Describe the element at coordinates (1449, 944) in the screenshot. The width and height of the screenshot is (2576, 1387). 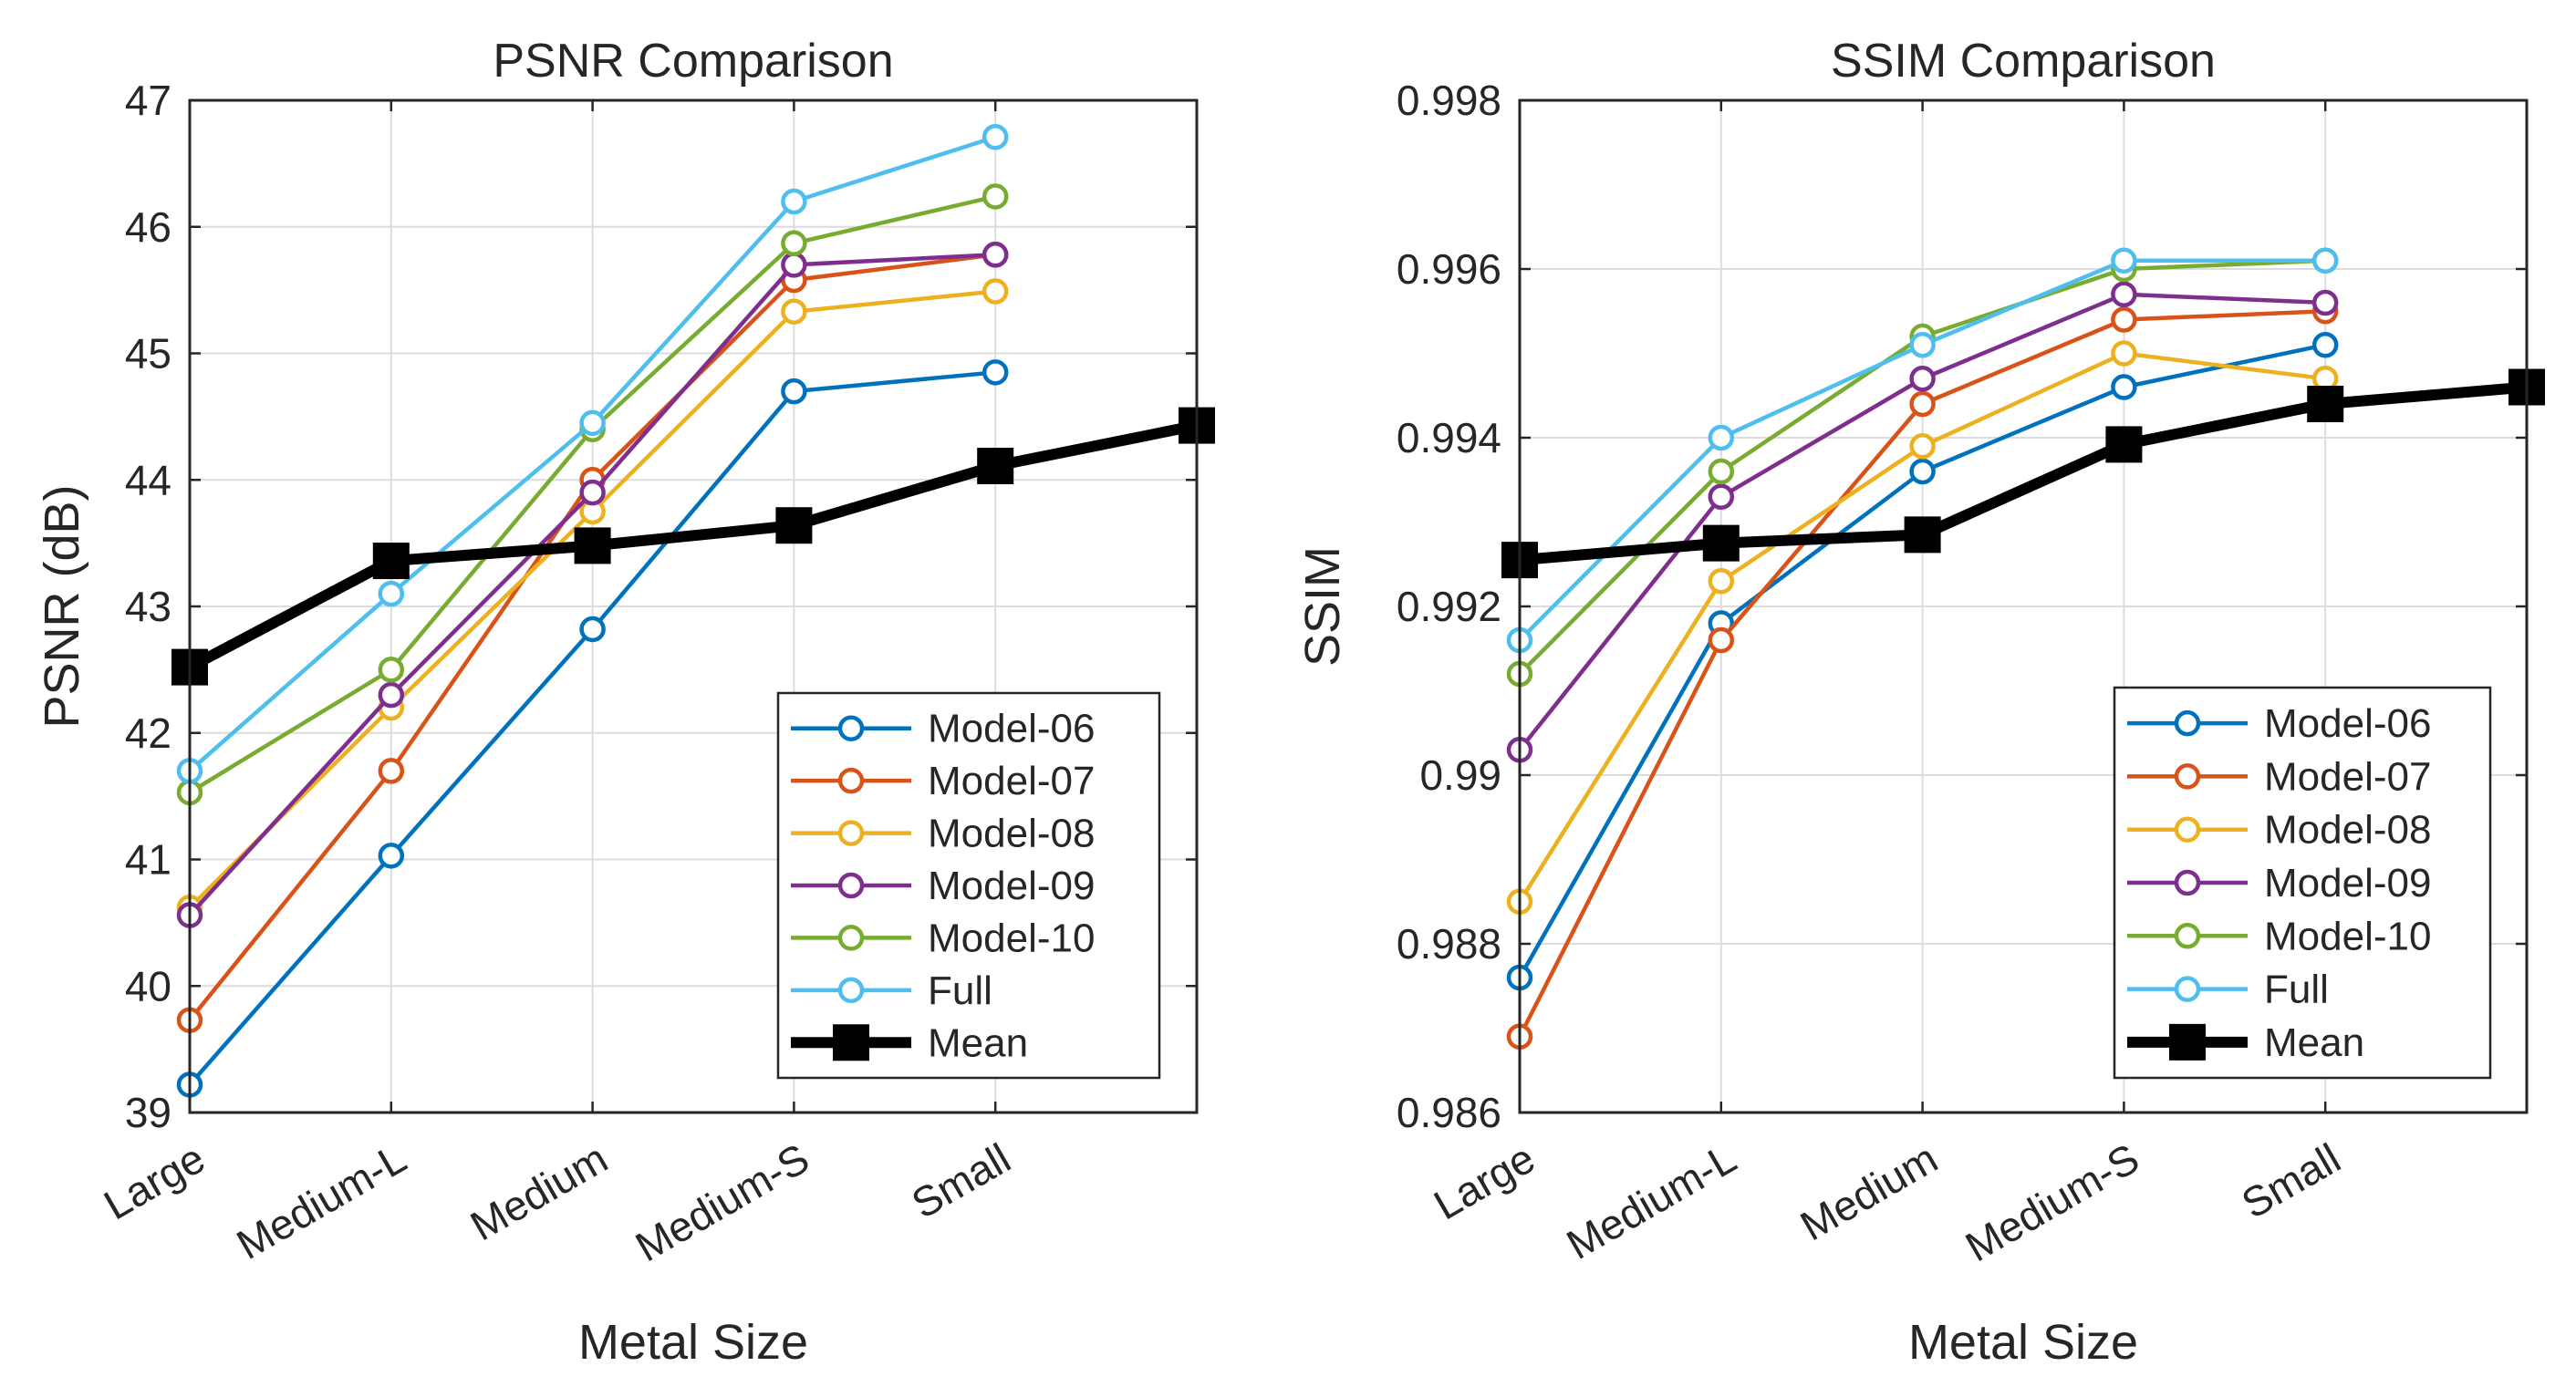
I see `ssim-y-tick-label: 0.988` at that location.